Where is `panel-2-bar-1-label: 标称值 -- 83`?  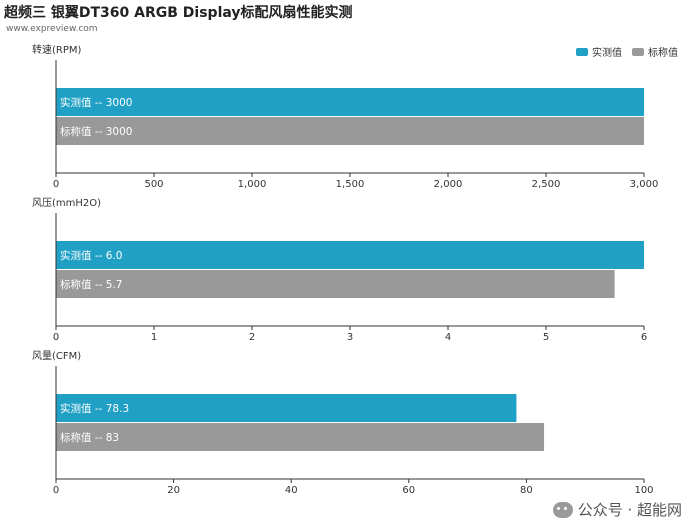 panel-2-bar-1-label: 标称值 -- 83 is located at coordinates (89, 437).